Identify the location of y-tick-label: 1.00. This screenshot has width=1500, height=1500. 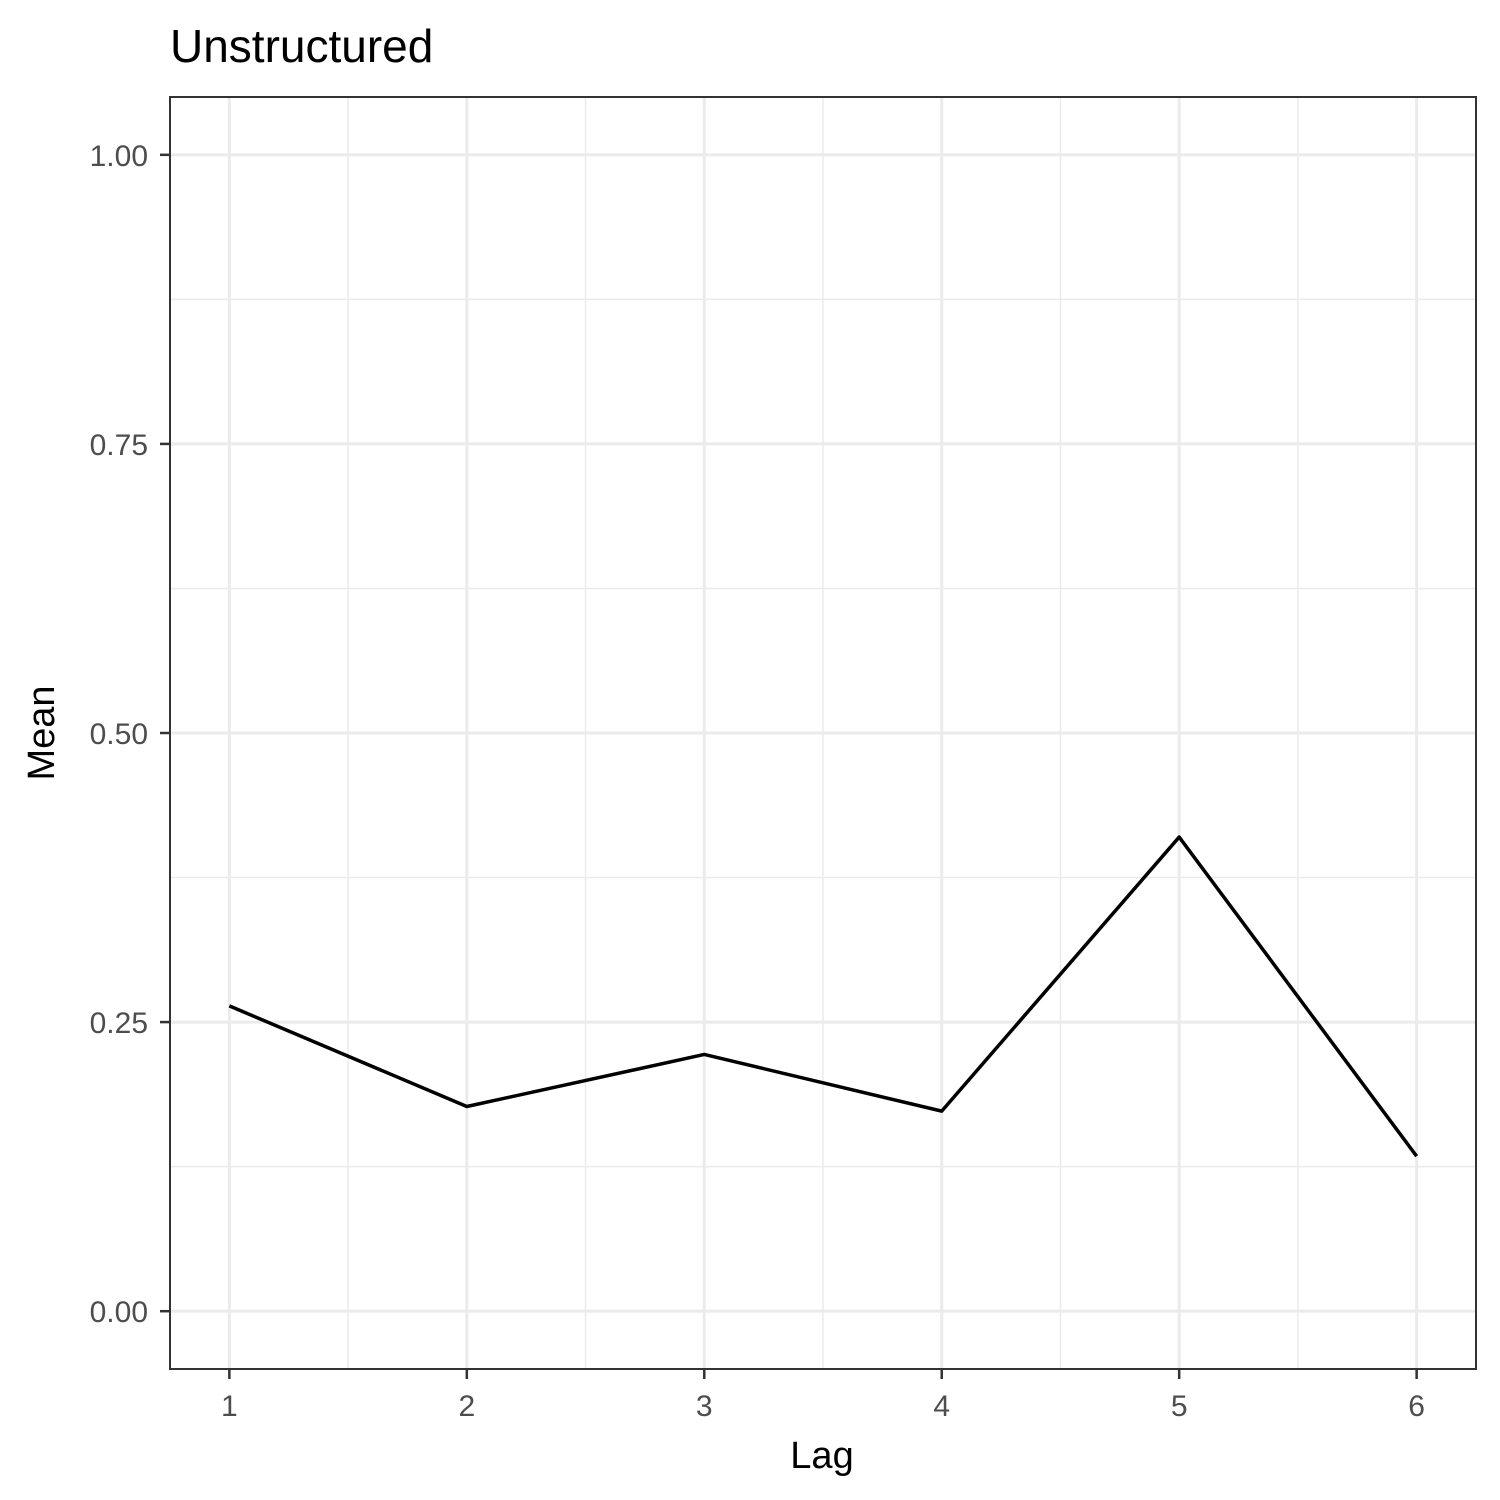
(119, 156).